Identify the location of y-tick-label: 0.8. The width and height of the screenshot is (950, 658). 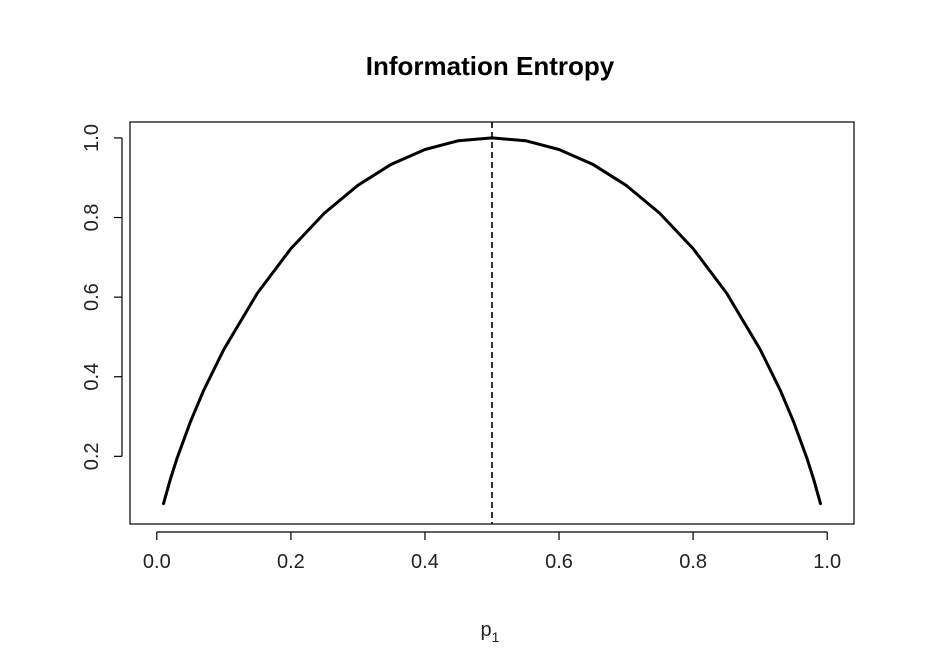
(92, 218).